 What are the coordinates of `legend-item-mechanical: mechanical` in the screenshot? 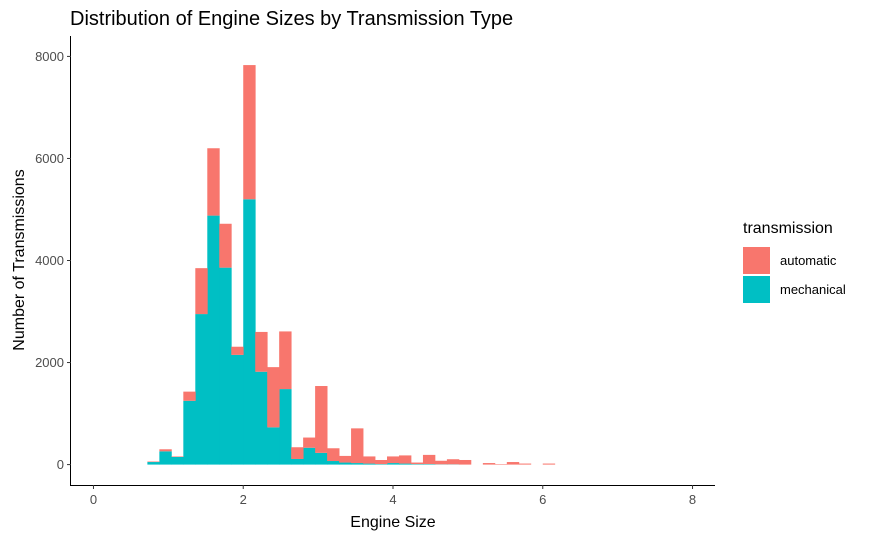 It's located at (794, 289).